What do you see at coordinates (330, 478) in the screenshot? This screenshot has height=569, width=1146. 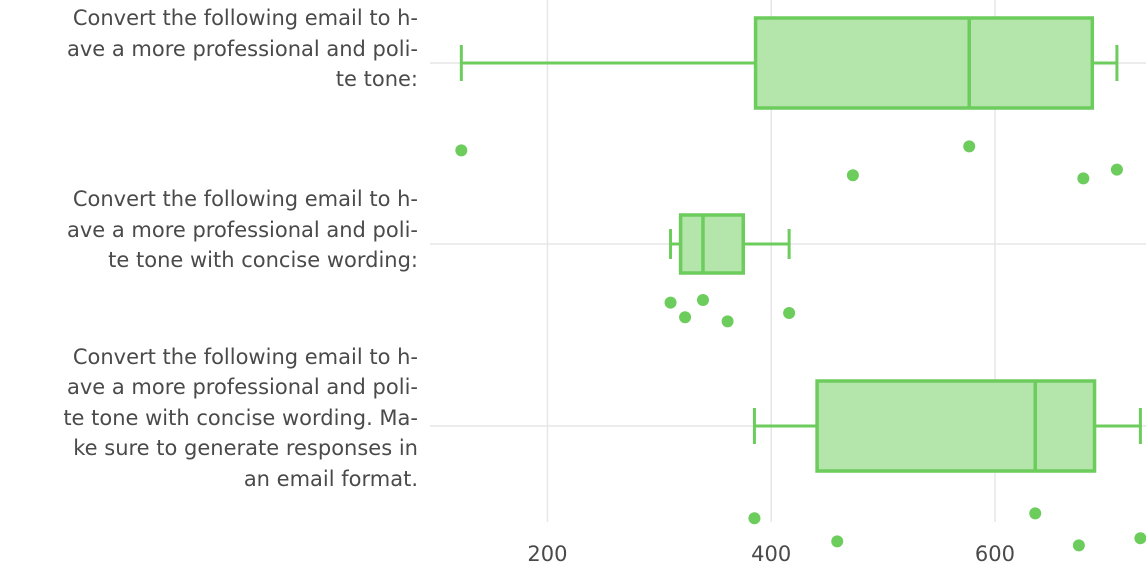 I see `category-label-line: an email format.` at bounding box center [330, 478].